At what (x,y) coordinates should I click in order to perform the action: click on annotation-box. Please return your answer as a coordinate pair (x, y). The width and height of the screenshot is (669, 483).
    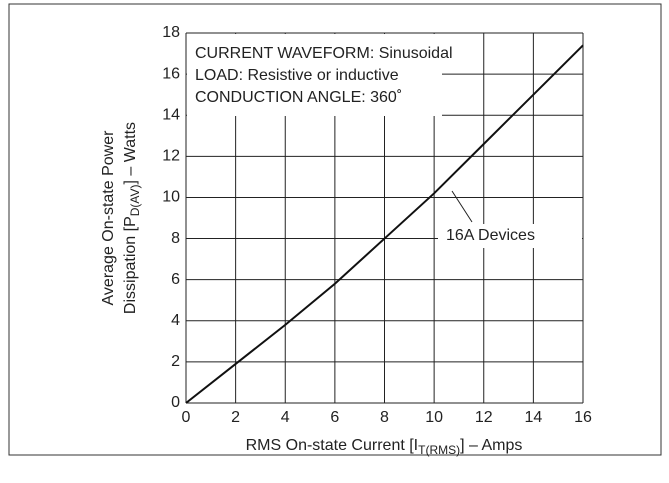
    Looking at the image, I should click on (314, 75).